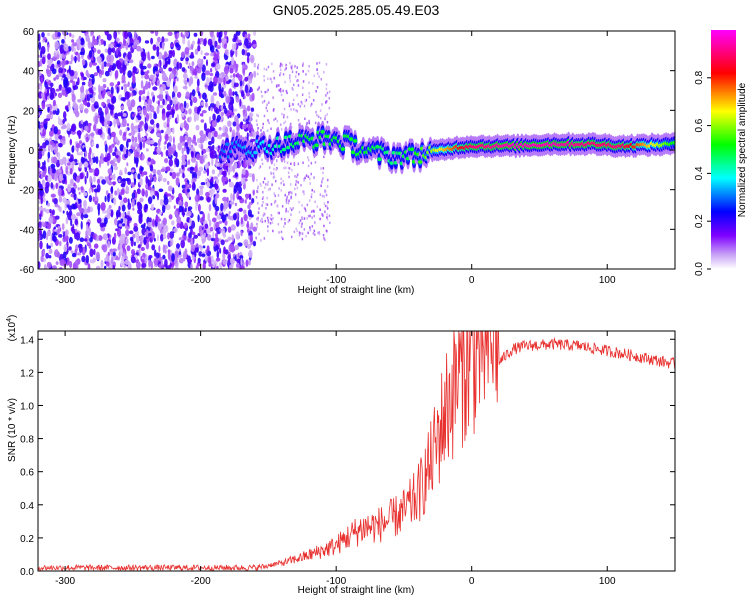 The height and width of the screenshot is (600, 750). I want to click on colorbar-gradient, so click(723, 149).